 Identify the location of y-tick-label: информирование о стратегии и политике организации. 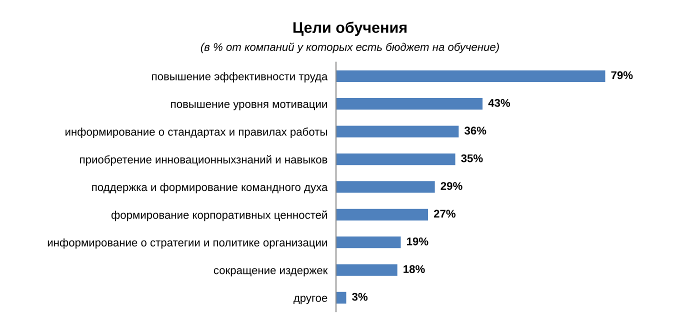
(187, 243).